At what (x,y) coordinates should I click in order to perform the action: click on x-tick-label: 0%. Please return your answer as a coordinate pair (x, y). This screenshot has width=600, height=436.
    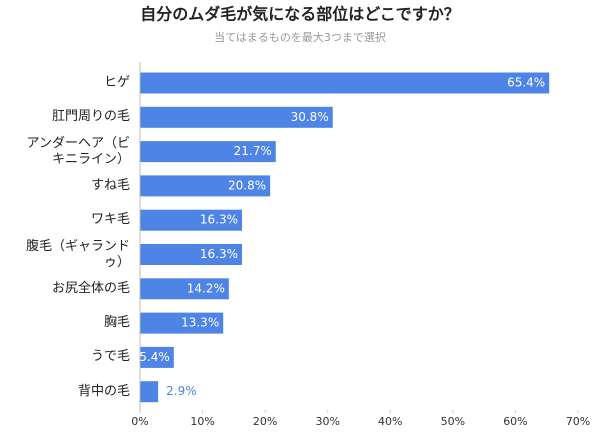
    Looking at the image, I should click on (139, 421).